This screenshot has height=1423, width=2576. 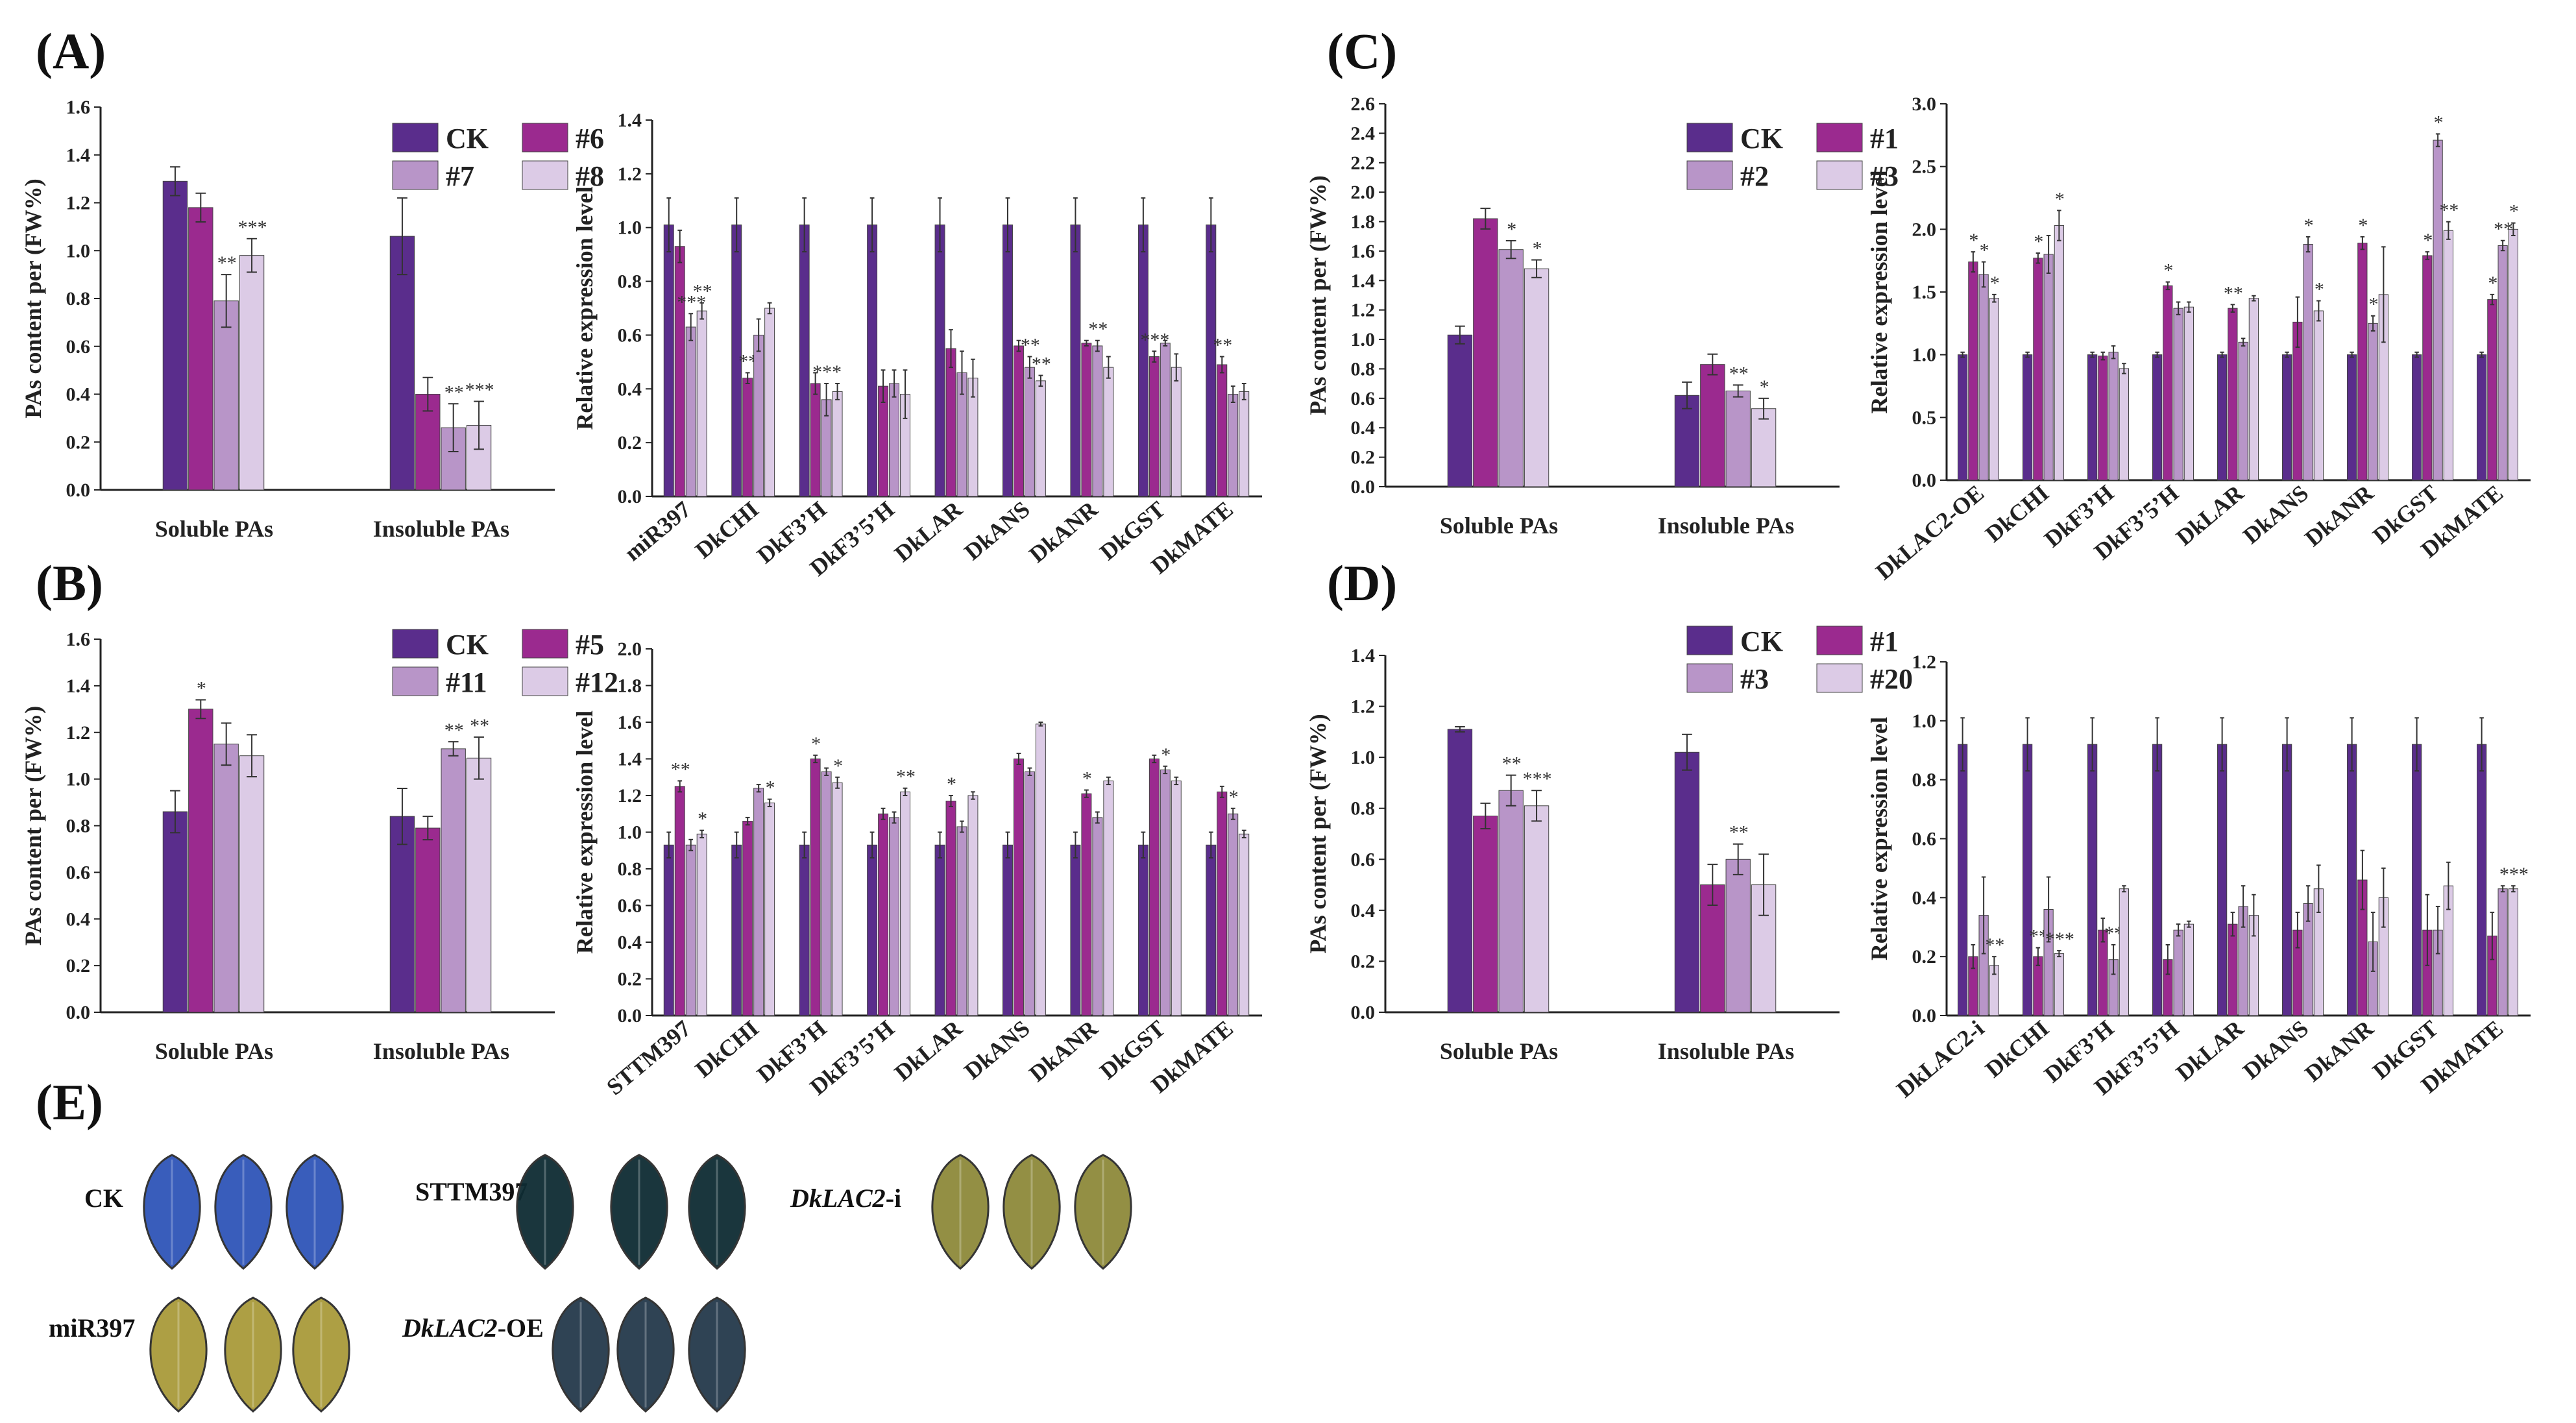 What do you see at coordinates (1363, 809) in the screenshot?
I see `y-tick-label: 0.8` at bounding box center [1363, 809].